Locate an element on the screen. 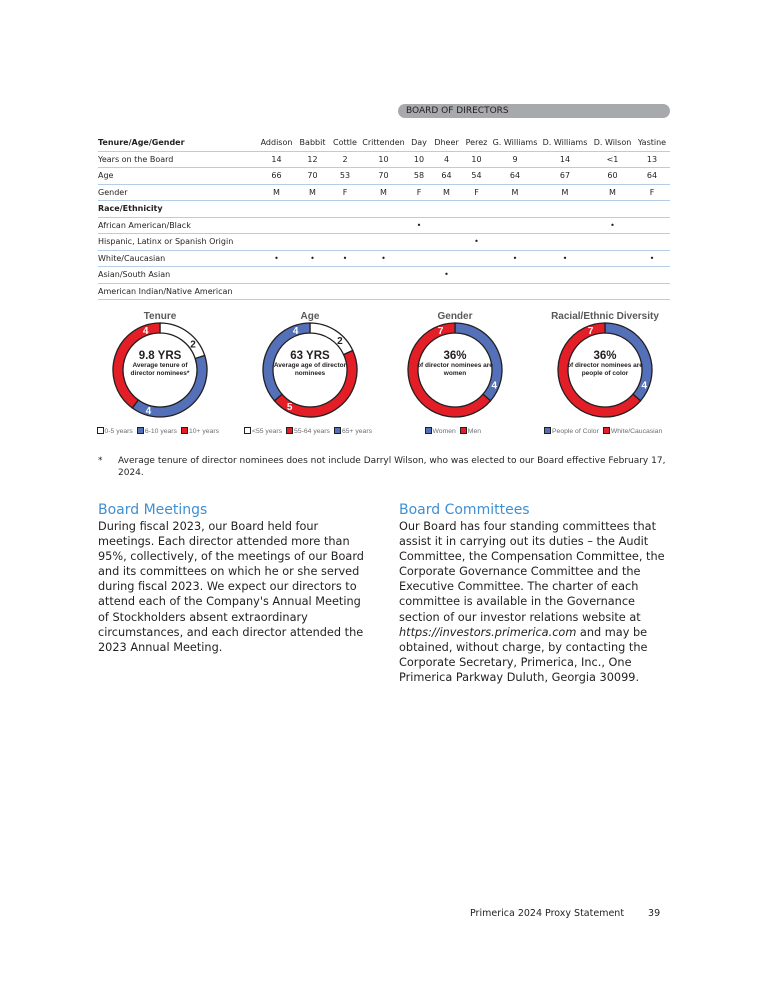 The height and width of the screenshot is (993, 768). table-cell: 14 is located at coordinates (565, 159).